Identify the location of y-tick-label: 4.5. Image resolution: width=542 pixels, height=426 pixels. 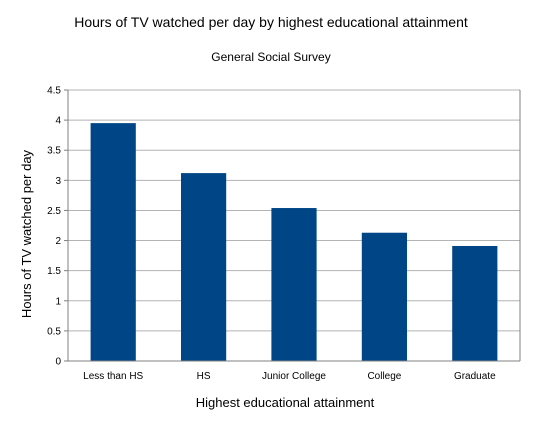
(54, 91).